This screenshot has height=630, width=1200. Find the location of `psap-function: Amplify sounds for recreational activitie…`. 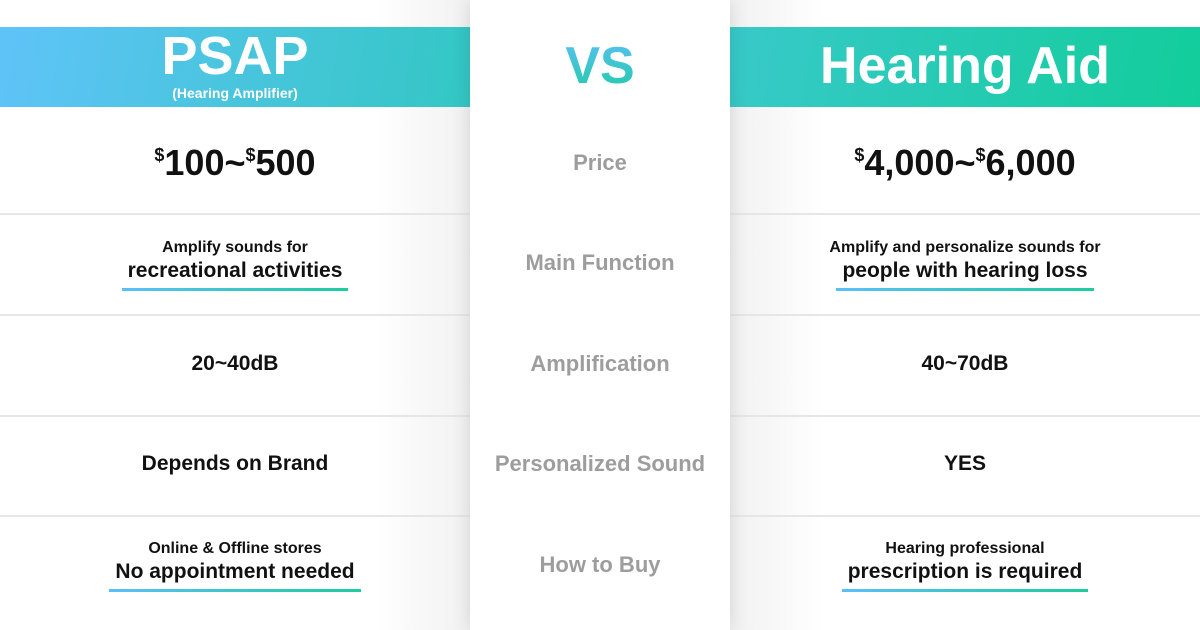

psap-function: Amplify sounds for recreational activitie… is located at coordinates (235, 264).